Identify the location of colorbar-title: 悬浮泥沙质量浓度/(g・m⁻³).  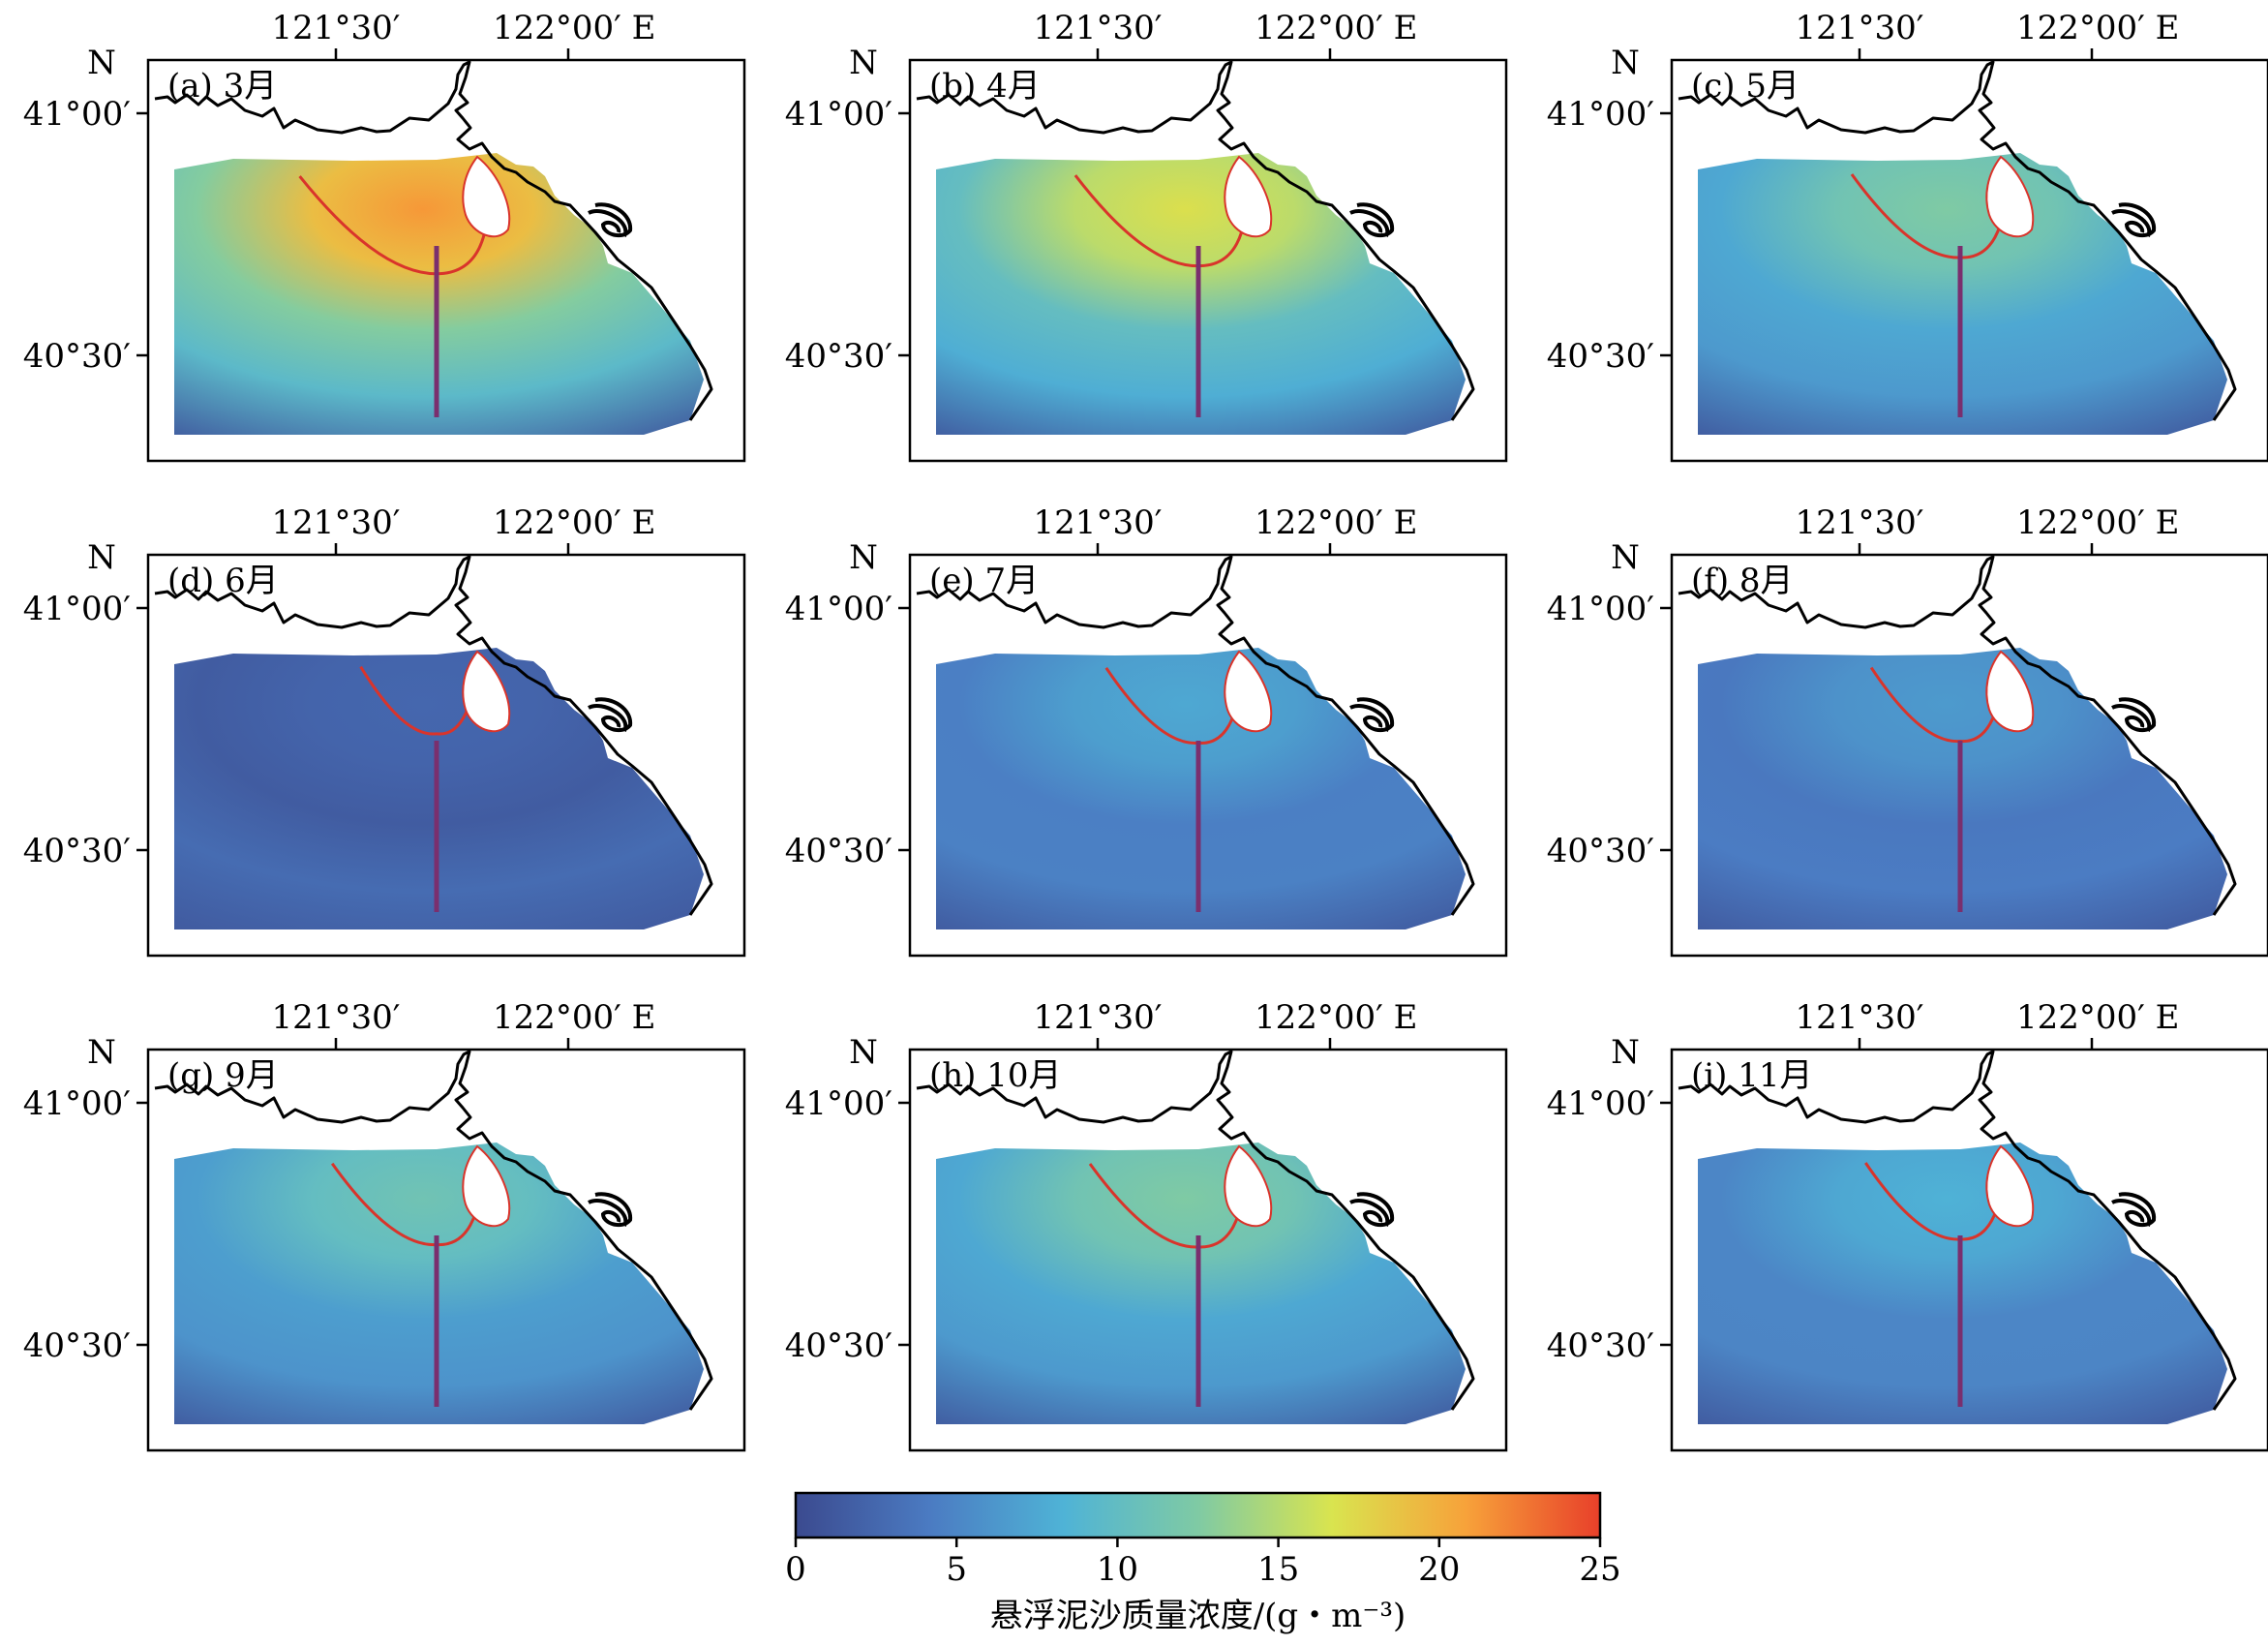
(1198, 1616).